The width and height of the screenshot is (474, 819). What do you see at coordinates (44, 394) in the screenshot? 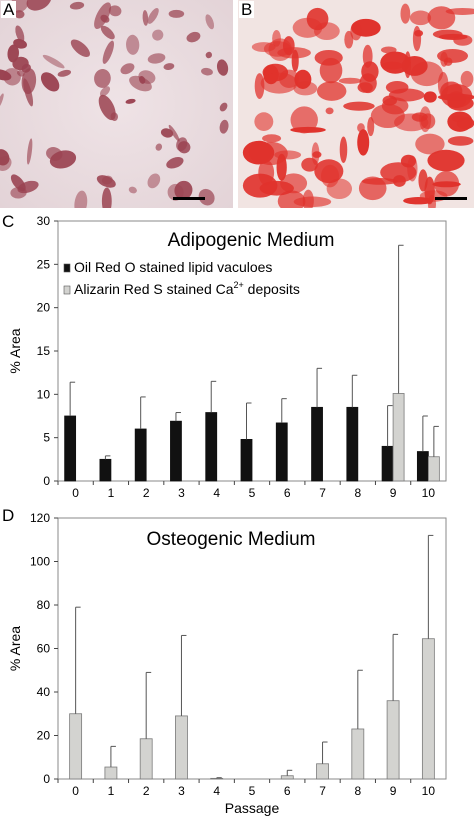
I see `y-tick-label: 10` at bounding box center [44, 394].